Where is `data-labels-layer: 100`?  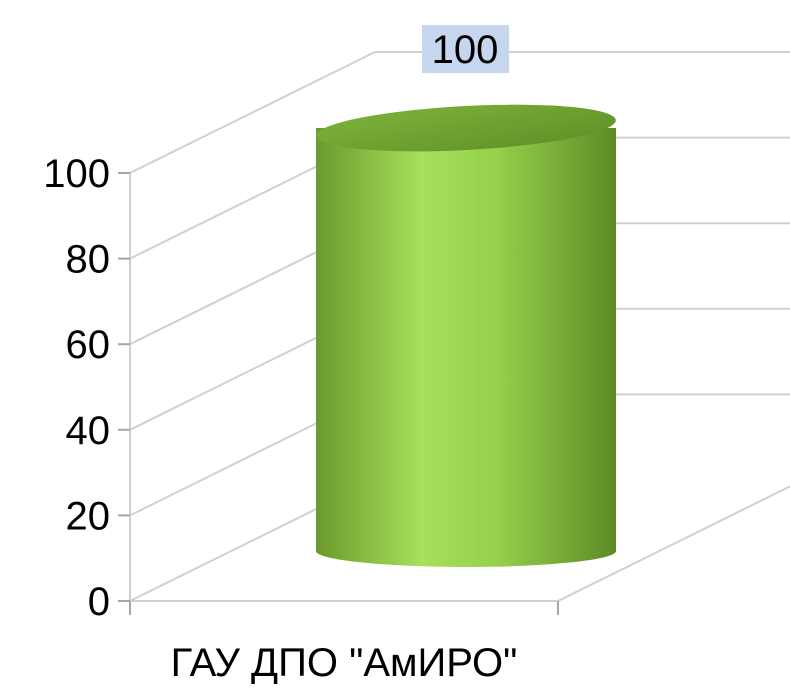 data-labels-layer: 100 is located at coordinates (465, 49).